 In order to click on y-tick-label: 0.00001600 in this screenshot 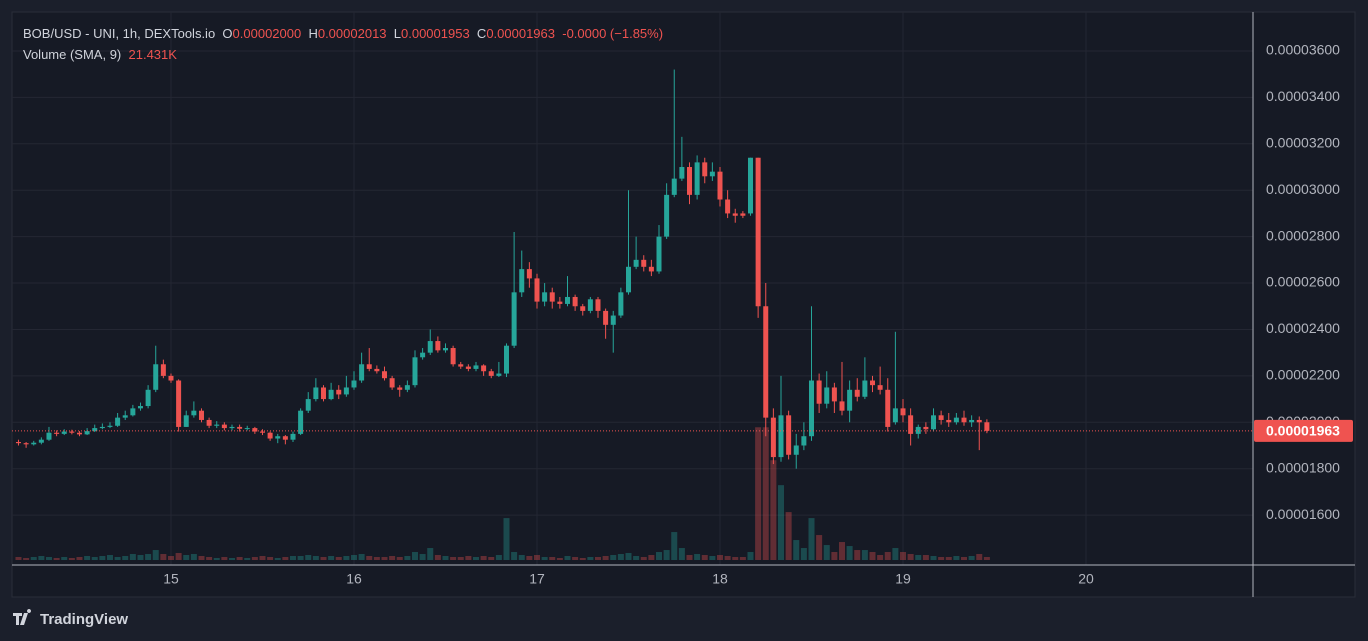, I will do `click(1303, 514)`.